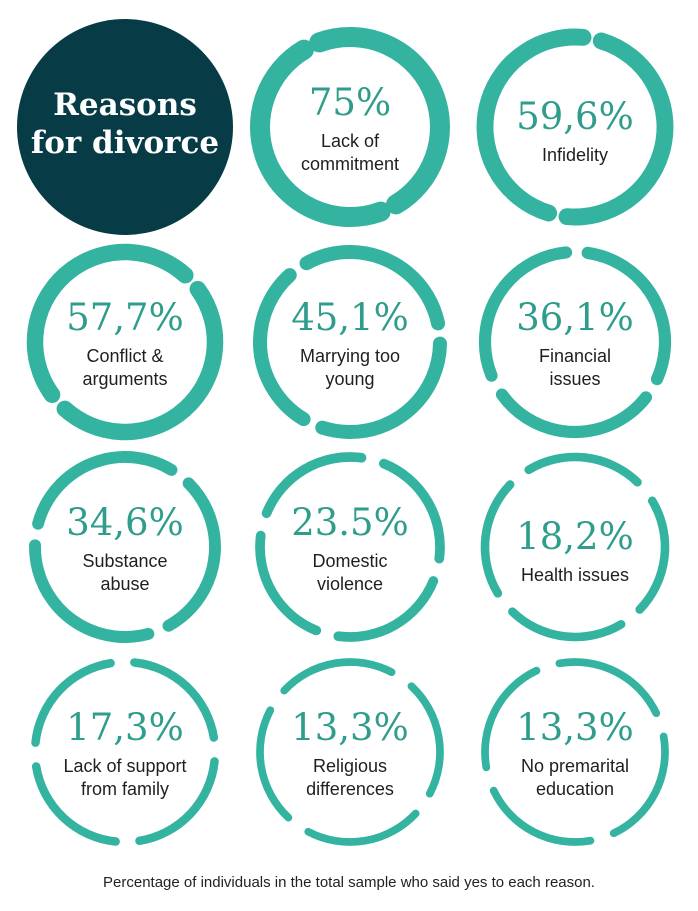  Describe the element at coordinates (350, 317) in the screenshot. I see `percent-value: 45,1%` at that location.